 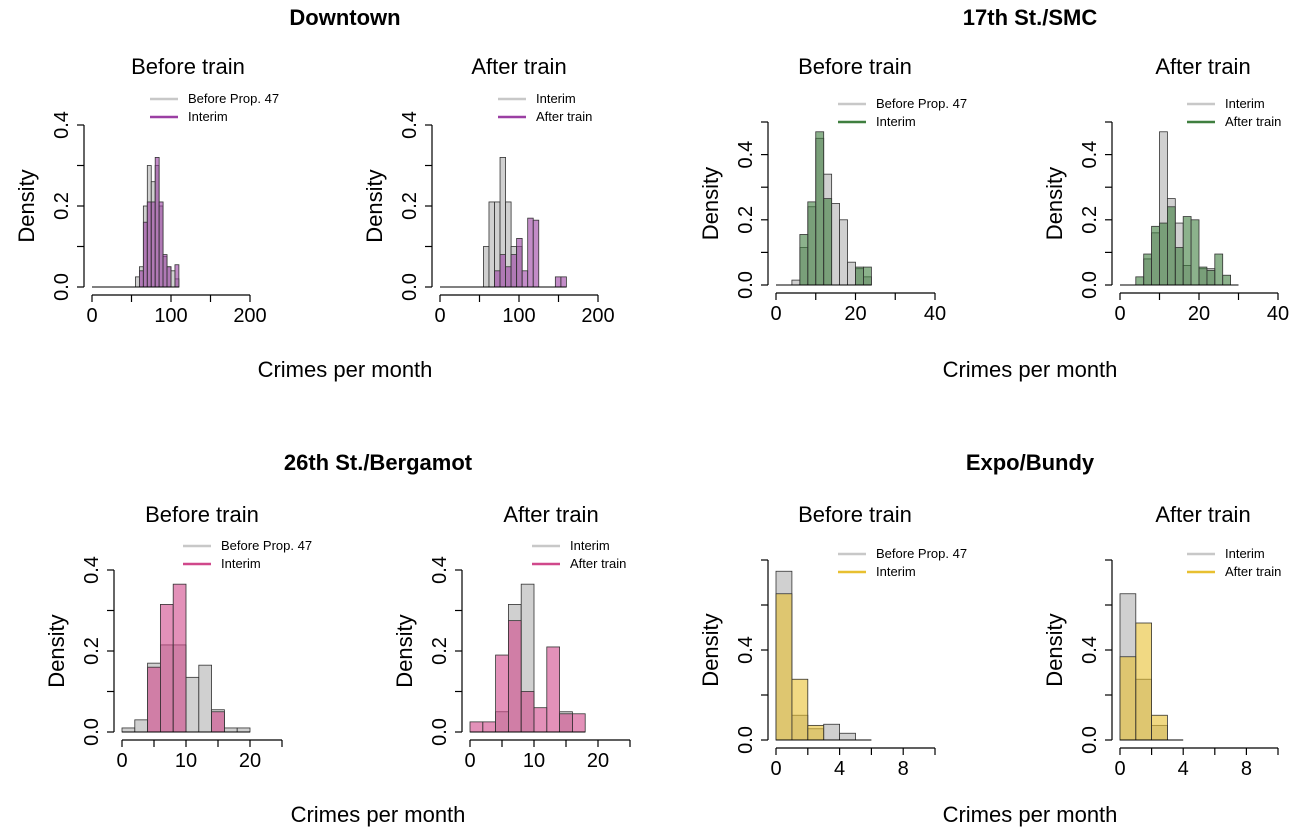 What do you see at coordinates (1030, 462) in the screenshot?
I see `chart-group-title: Expo/Bundy` at bounding box center [1030, 462].